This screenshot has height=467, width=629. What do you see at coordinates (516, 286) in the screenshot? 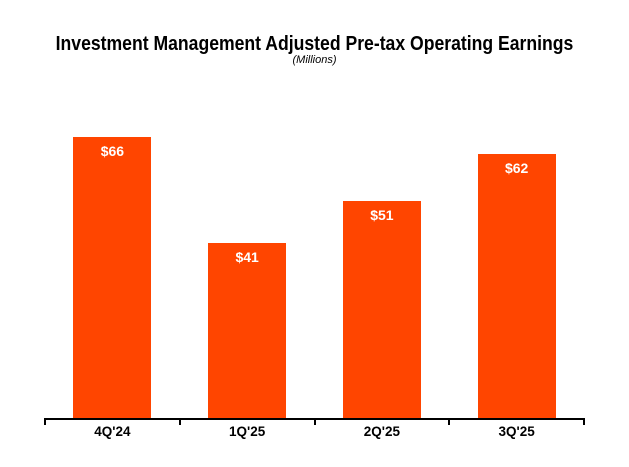
I see `bar-3Q'25: $62` at bounding box center [516, 286].